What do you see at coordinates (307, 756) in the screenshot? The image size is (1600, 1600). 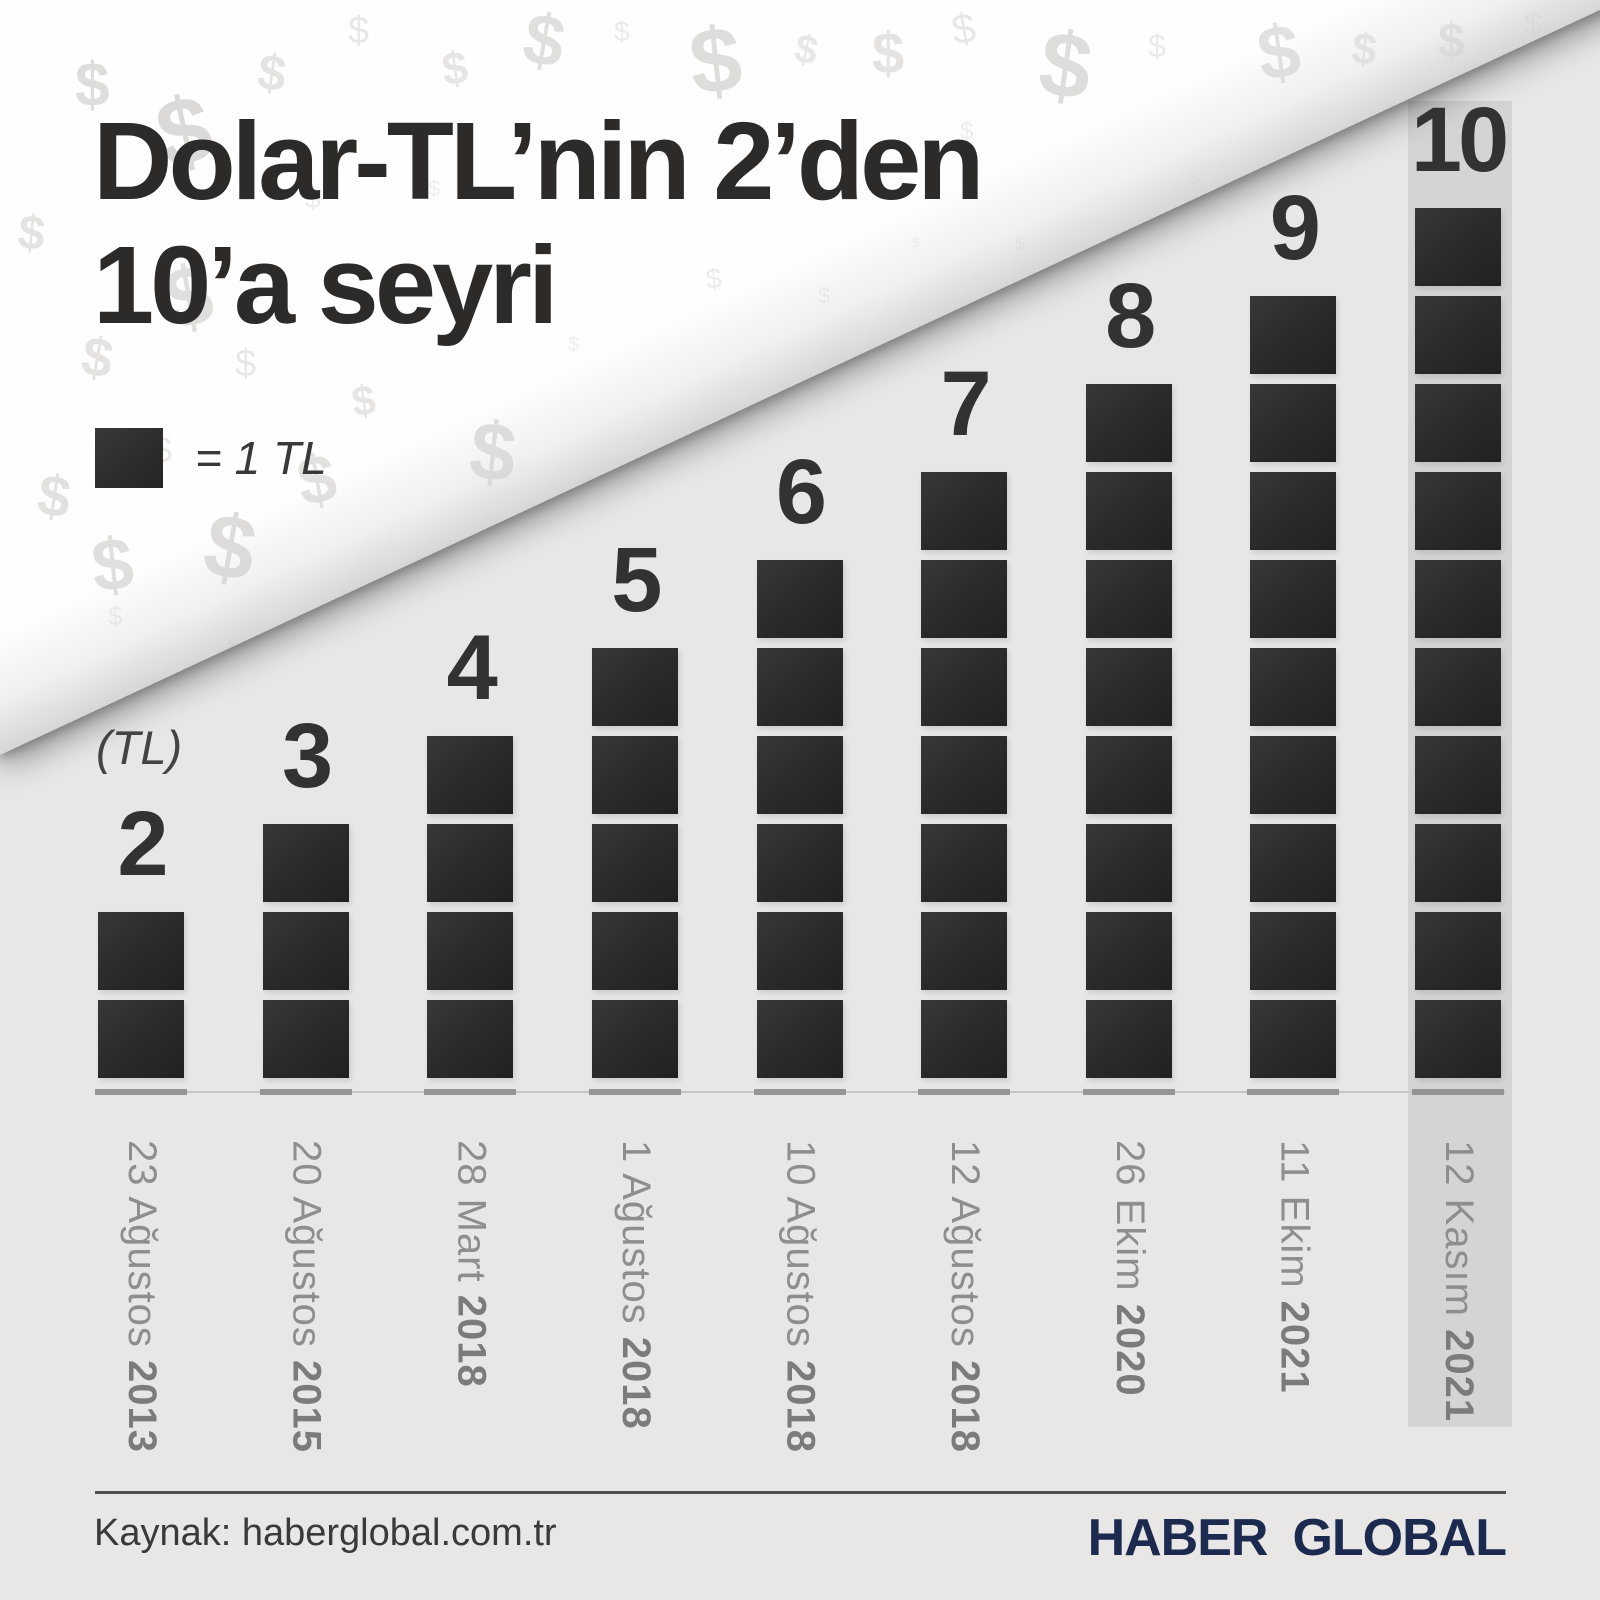 I see `bar-value-label: 3` at bounding box center [307, 756].